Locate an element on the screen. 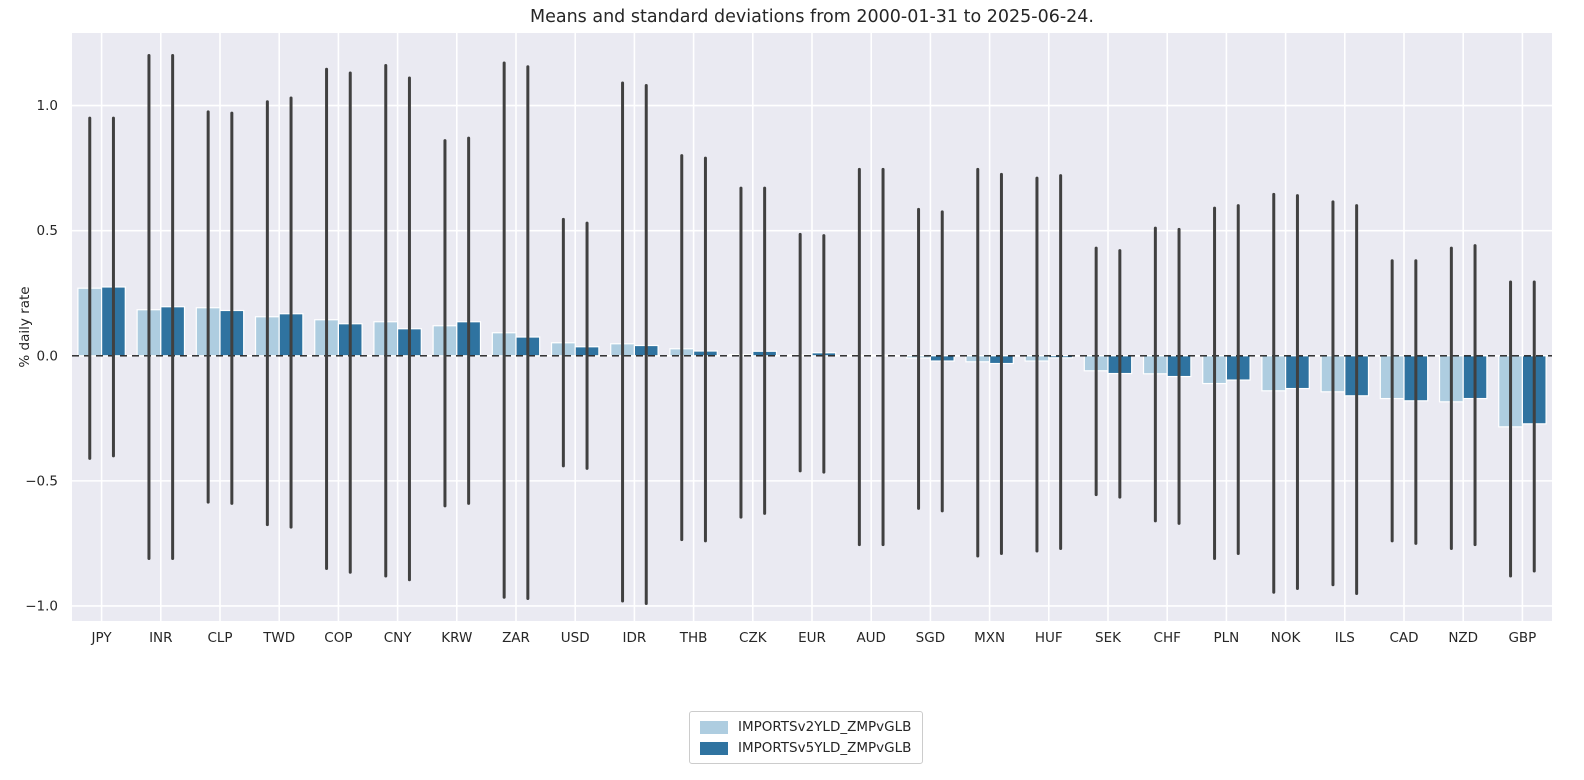 The height and width of the screenshot is (780, 1584). x-tick-label-SEK: SEK is located at coordinates (1108, 638).